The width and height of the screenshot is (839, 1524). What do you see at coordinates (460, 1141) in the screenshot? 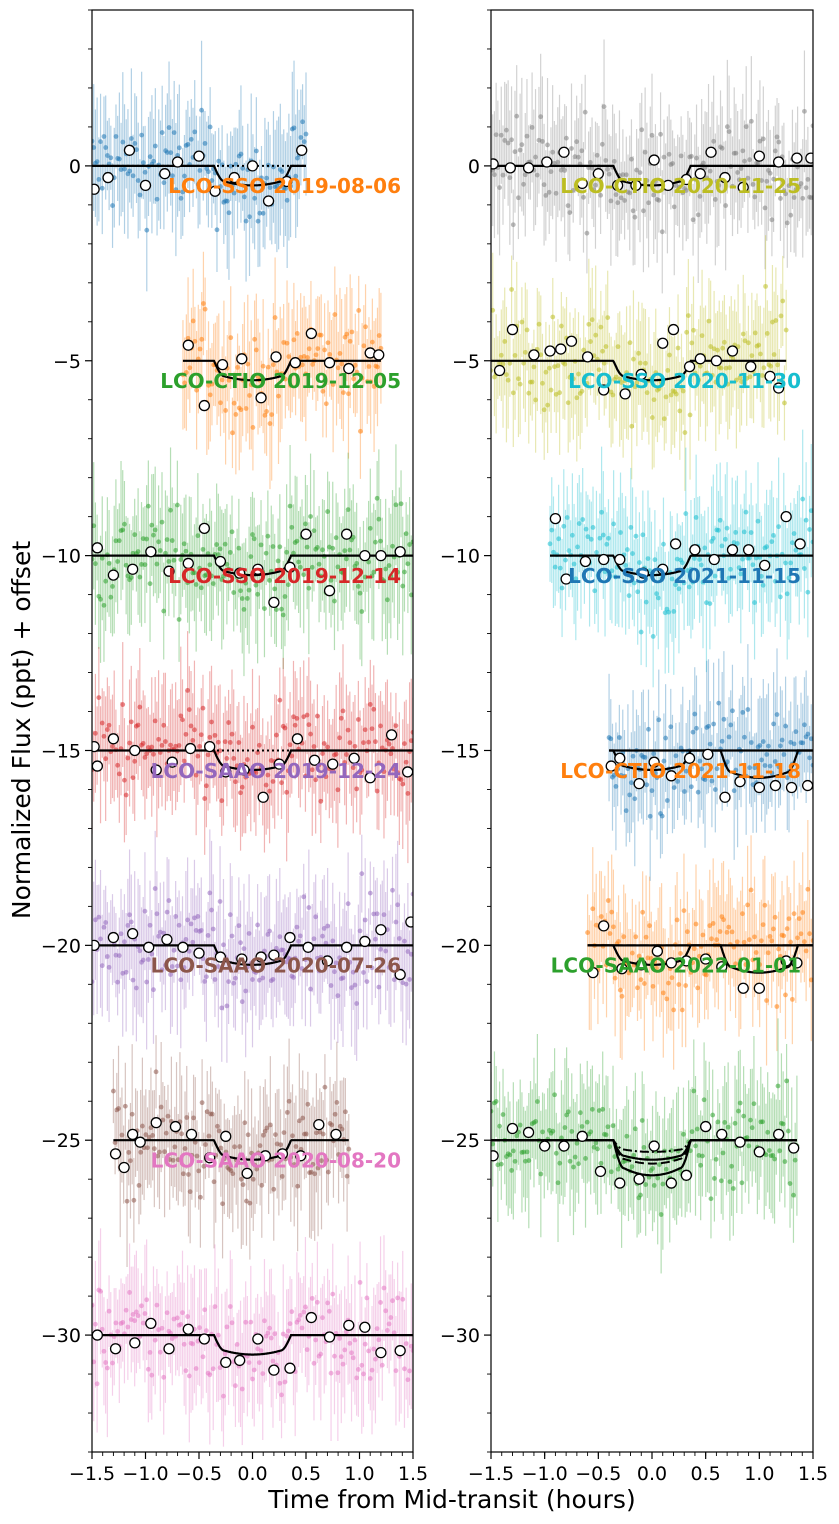
I see `y-tick-label: −25` at bounding box center [460, 1141].